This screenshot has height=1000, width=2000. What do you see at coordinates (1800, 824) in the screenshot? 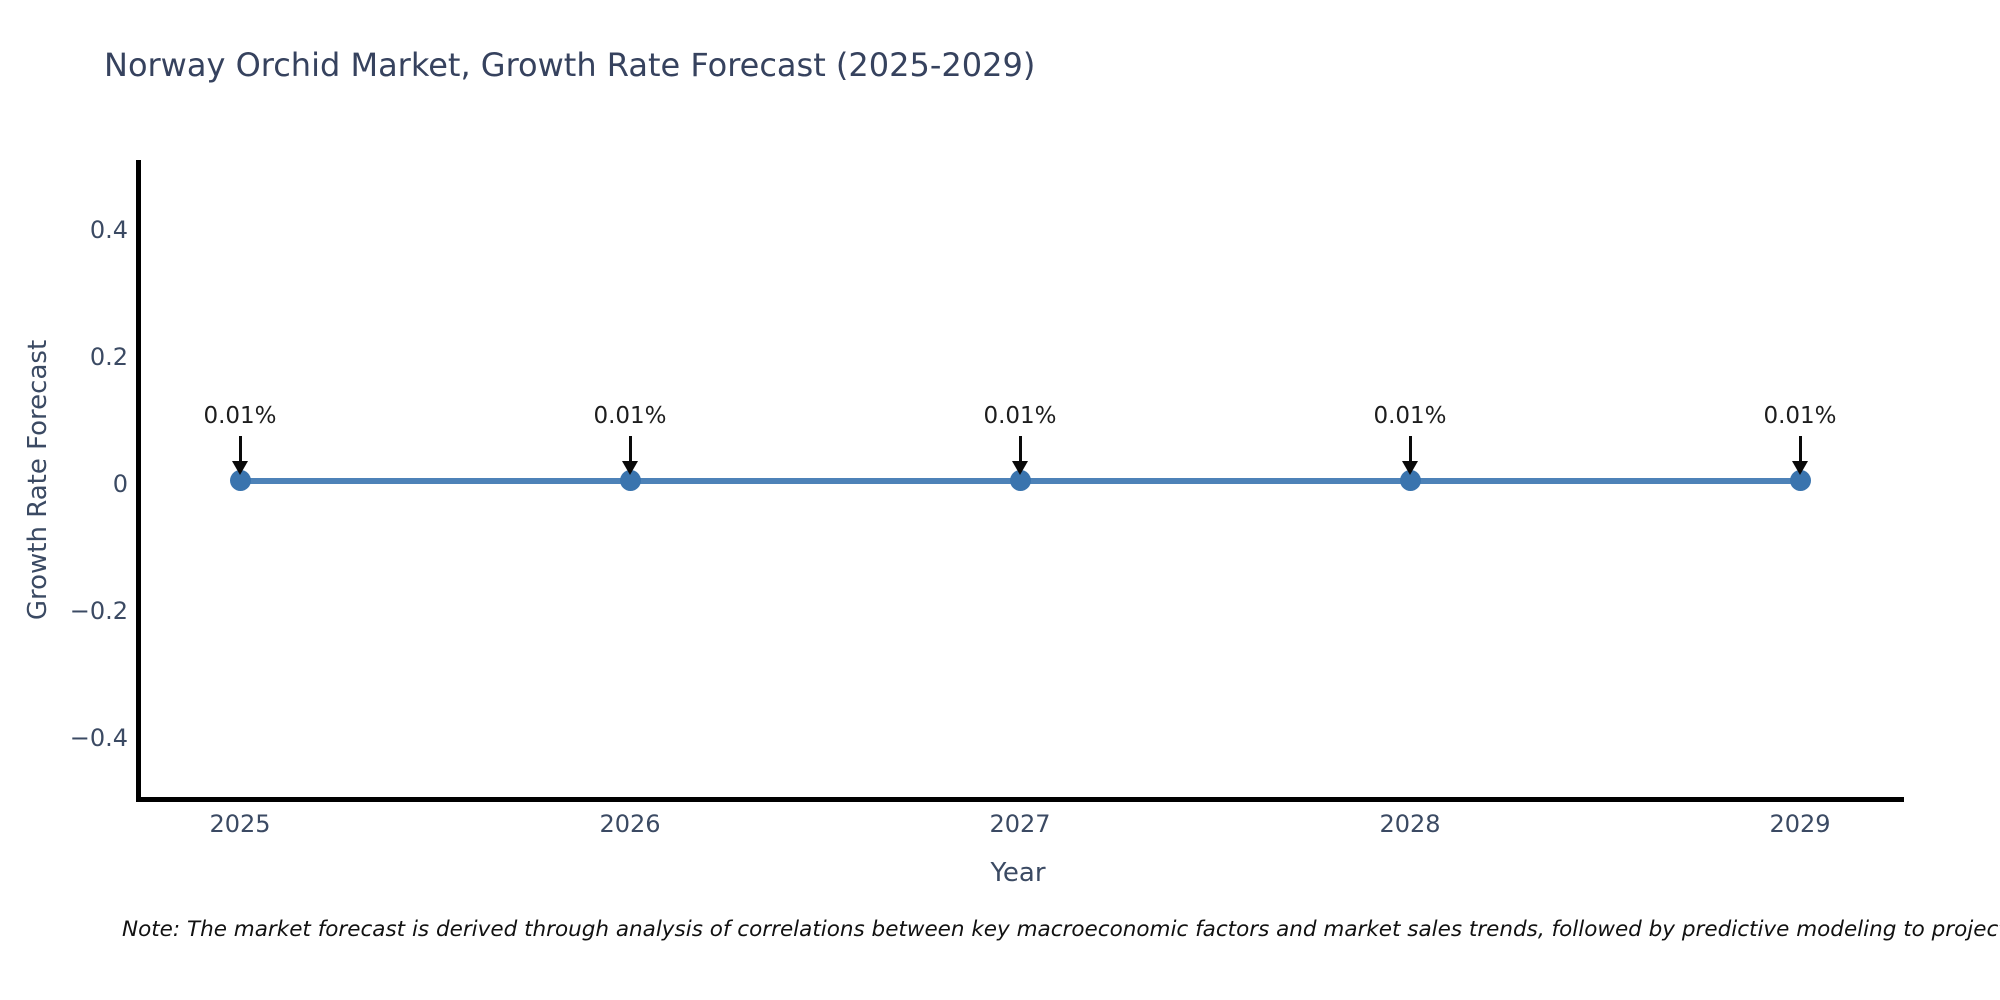
I see `x-tick-label: 2029` at bounding box center [1800, 824].